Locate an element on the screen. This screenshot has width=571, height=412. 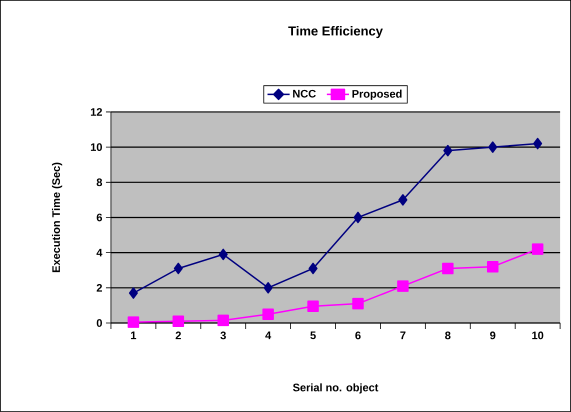
y-tick-label: 4 is located at coordinates (99, 252).